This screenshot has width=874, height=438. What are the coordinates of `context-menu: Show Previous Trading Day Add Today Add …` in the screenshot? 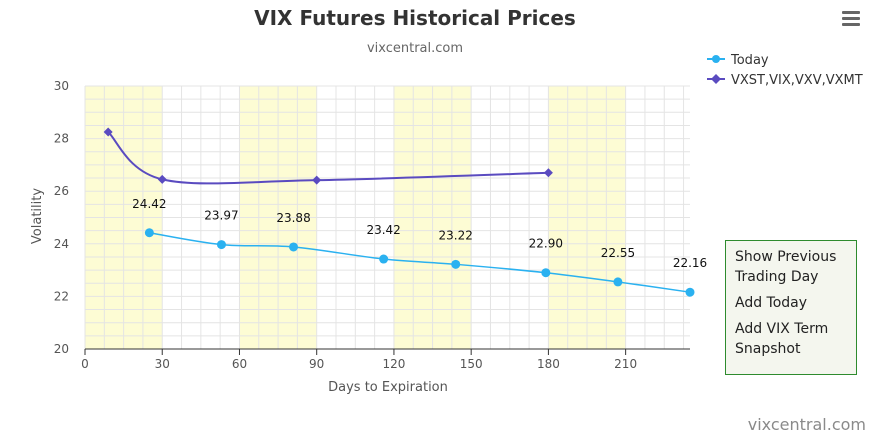 It's located at (791, 307).